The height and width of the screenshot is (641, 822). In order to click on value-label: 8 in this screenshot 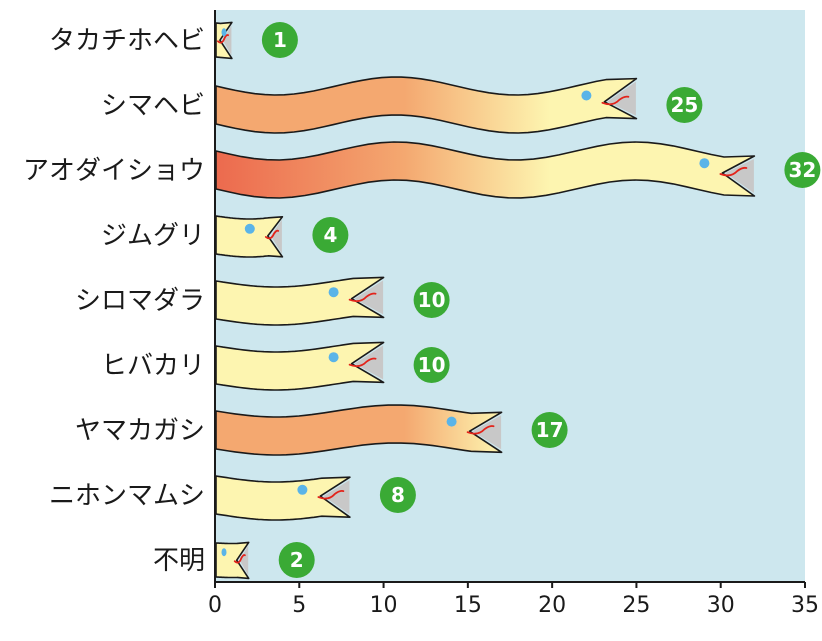, I will do `click(398, 495)`.